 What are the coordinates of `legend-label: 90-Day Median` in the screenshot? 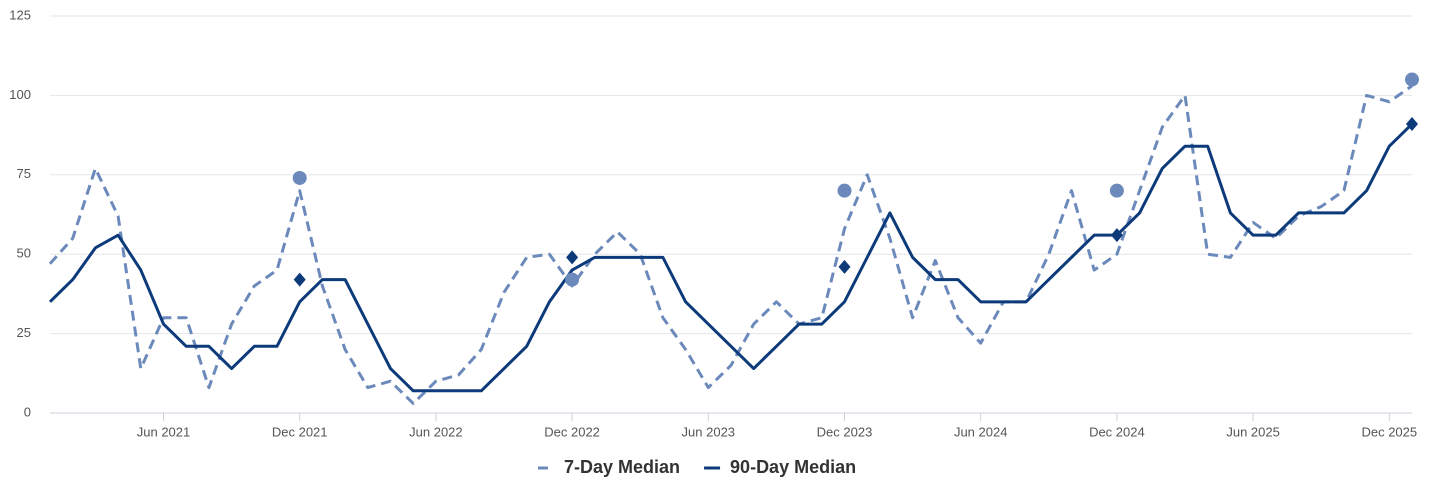 It's located at (793, 467).